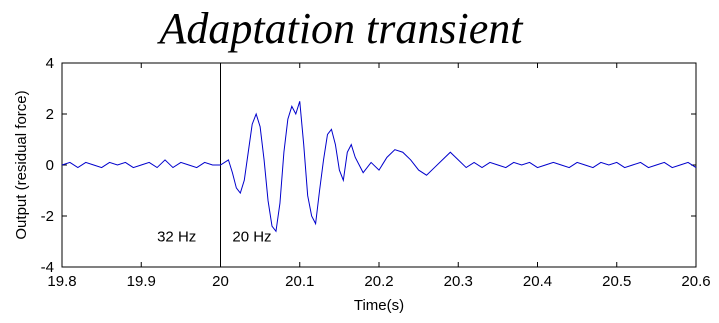 The width and height of the screenshot is (719, 323). Describe the element at coordinates (378, 281) in the screenshot. I see `x-tick-label: 20.2` at that location.